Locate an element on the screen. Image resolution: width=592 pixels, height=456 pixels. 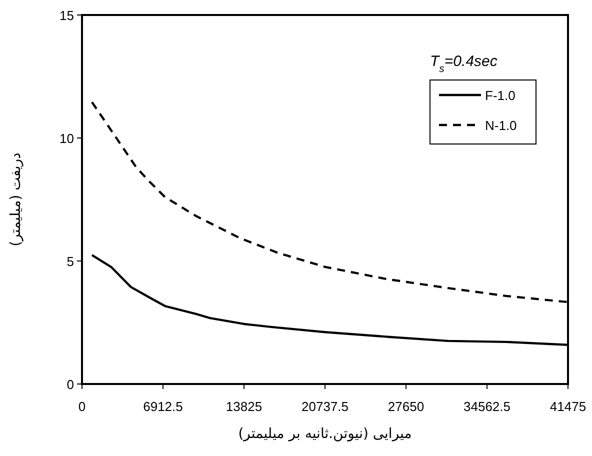
x-tick-label: 34562.5 is located at coordinates (487, 406).